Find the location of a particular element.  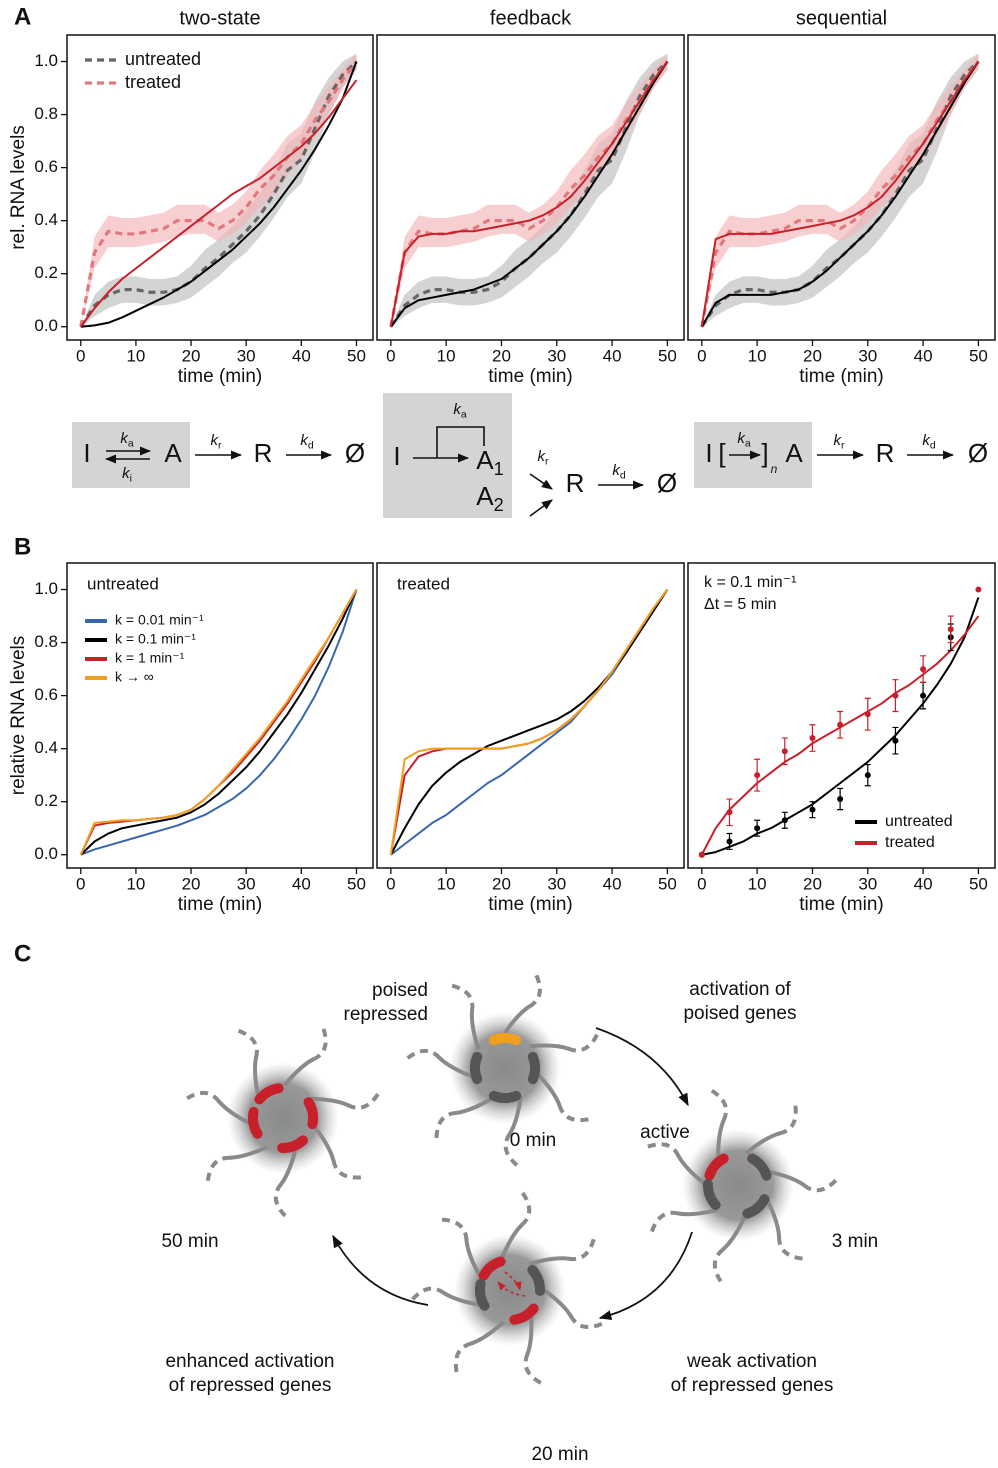

legend-label: untreated is located at coordinates (919, 821).